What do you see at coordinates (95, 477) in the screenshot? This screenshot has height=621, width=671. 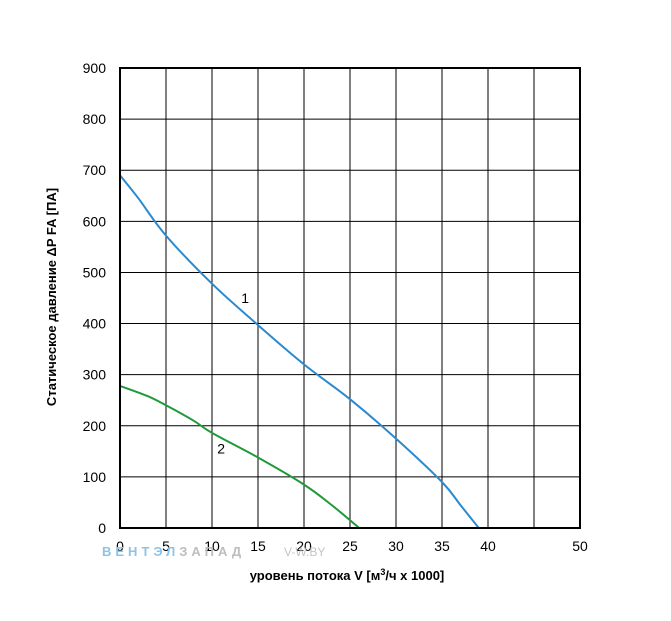 I see `y-tick-label: 100` at bounding box center [95, 477].